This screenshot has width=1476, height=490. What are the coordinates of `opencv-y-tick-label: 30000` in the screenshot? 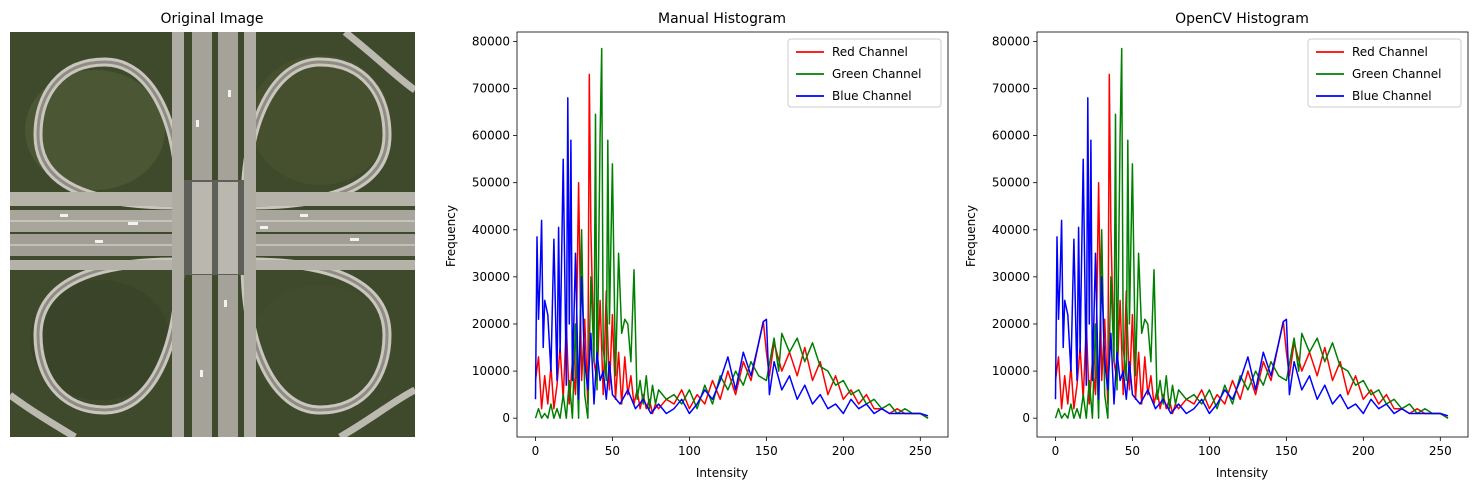 It's located at (1011, 277).